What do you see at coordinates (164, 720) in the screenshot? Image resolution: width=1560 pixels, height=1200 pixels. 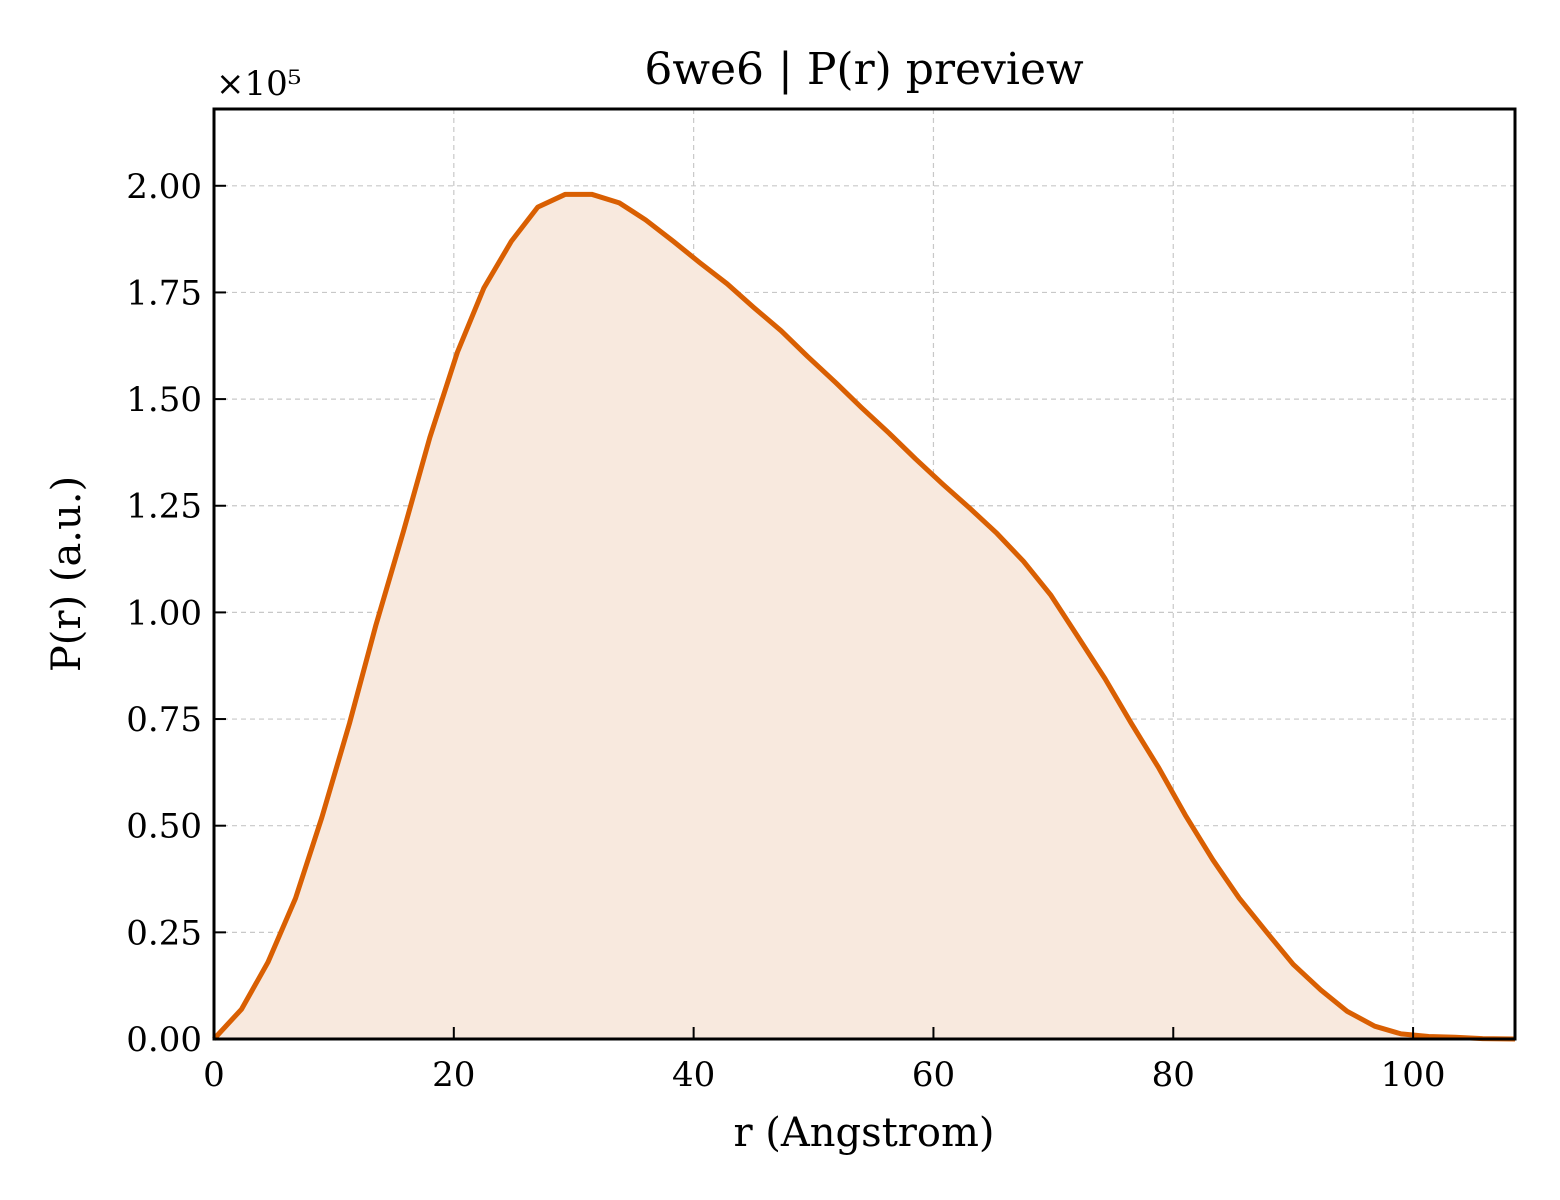 I see `y-tick-label: 0.75` at bounding box center [164, 720].